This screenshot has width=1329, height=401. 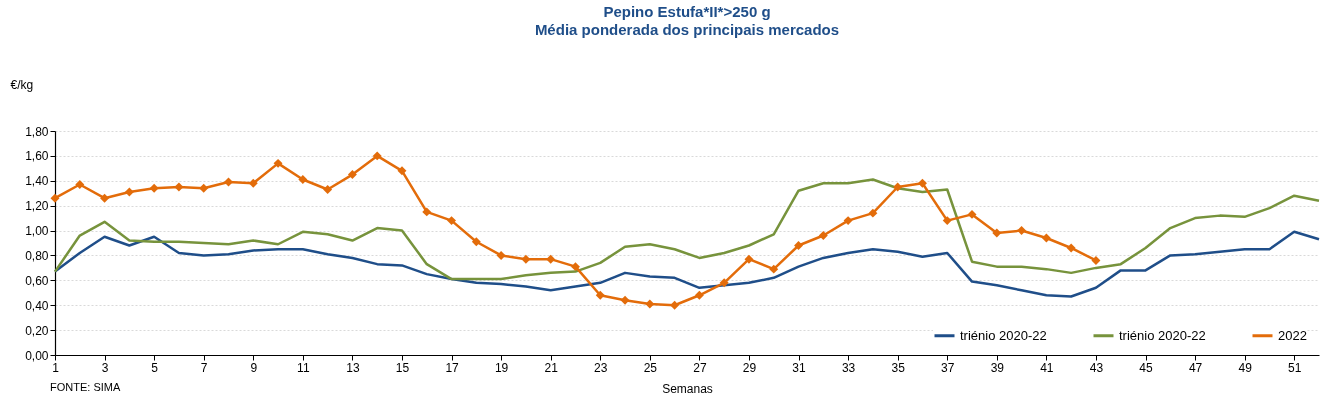 I want to click on y-tick-label: 0,60, so click(x=37, y=280).